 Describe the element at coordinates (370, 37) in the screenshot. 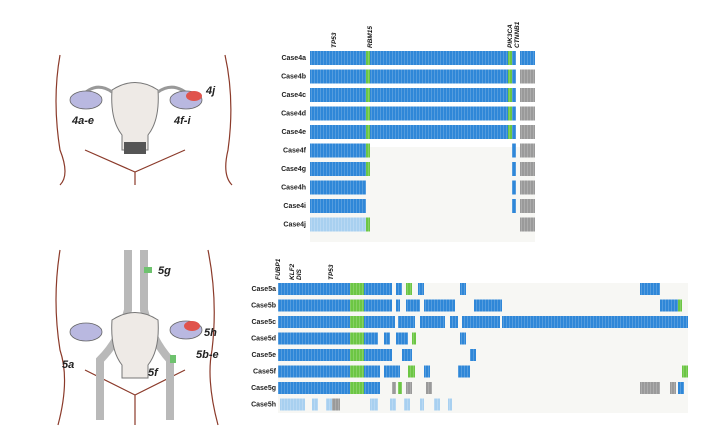

I see `gene-label: RBM15` at that location.